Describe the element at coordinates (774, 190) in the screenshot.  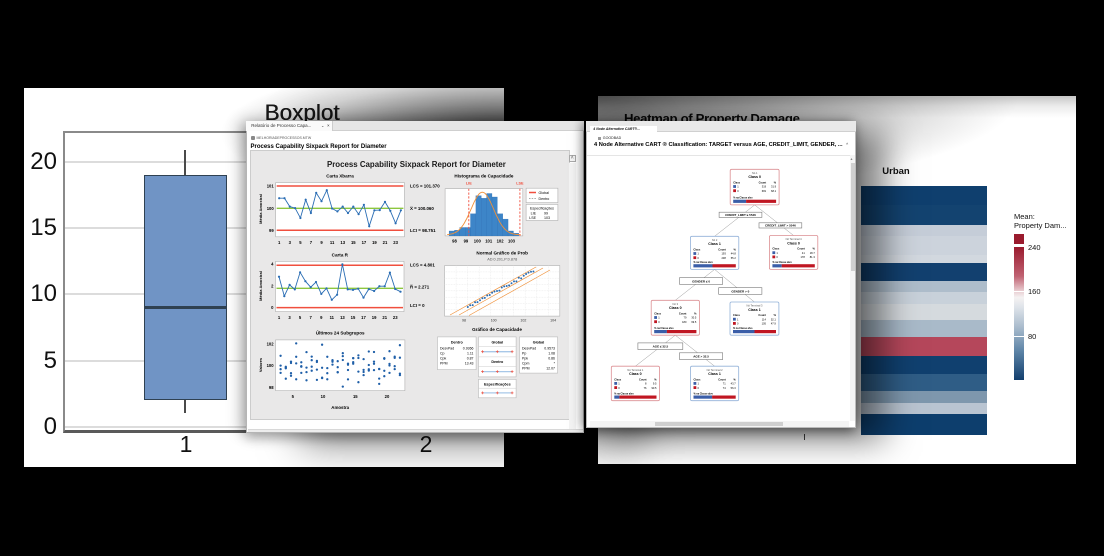
I see `svg-text: 68.1` at that location.